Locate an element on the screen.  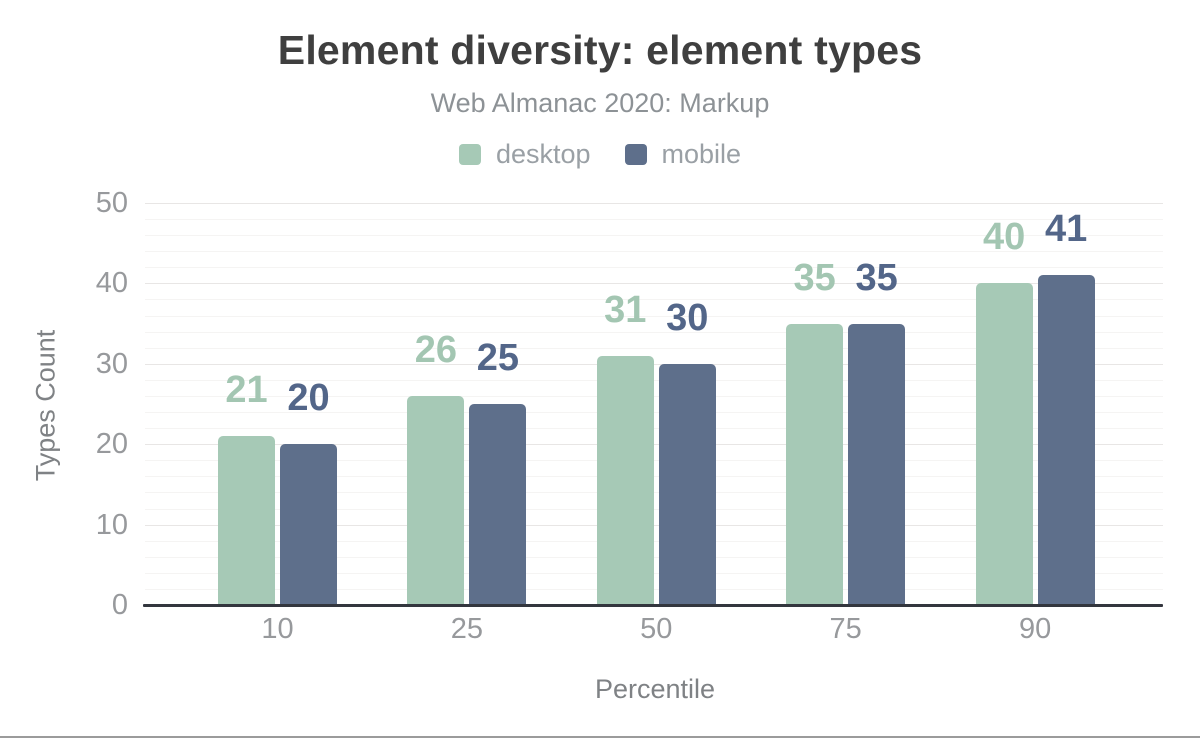
bar-desktop-p90 is located at coordinates (1004, 444).